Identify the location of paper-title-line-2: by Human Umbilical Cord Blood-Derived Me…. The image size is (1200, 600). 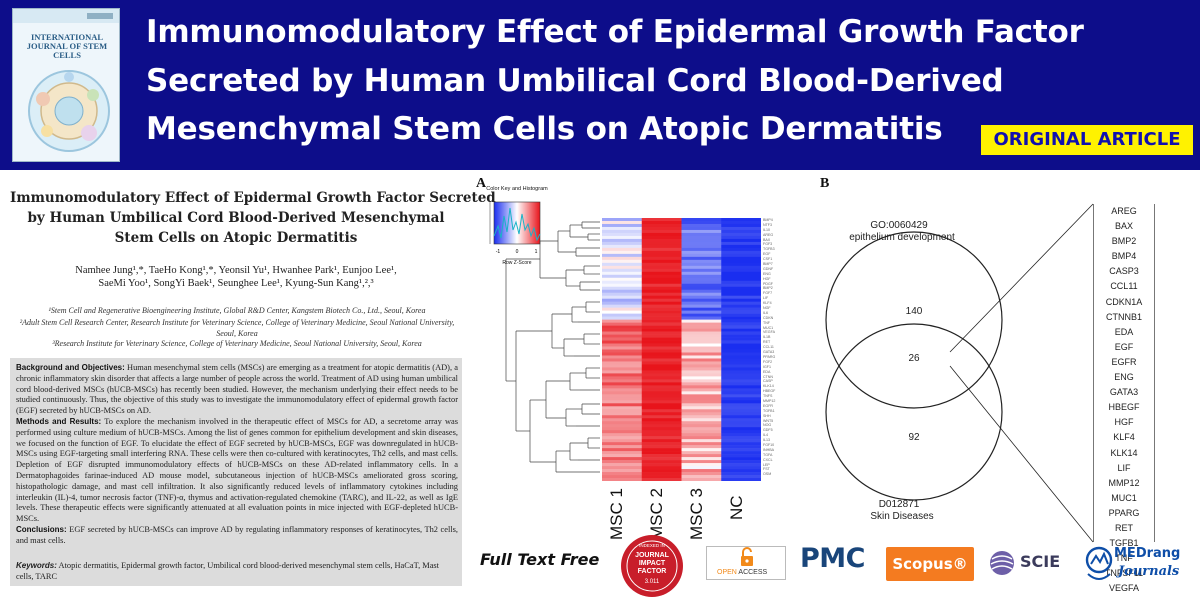
(236, 218).